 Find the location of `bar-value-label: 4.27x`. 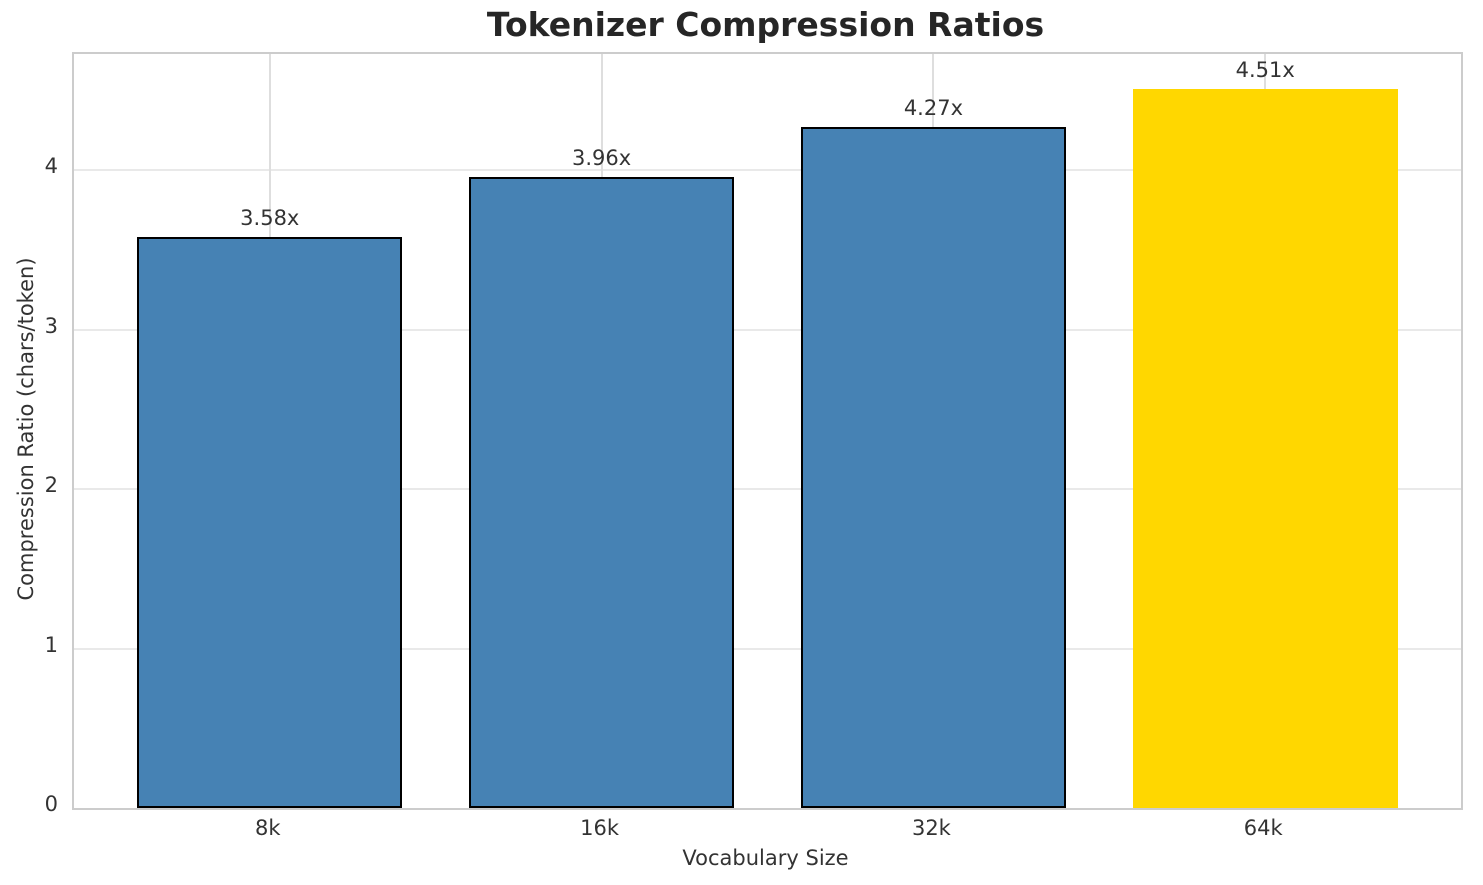

bar-value-label: 4.27x is located at coordinates (933, 108).